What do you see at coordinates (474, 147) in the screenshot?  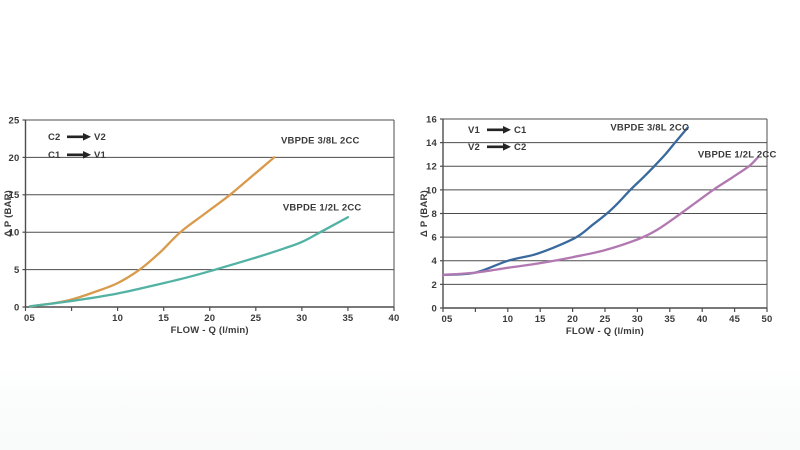 I see `legend-from-label: V2` at bounding box center [474, 147].